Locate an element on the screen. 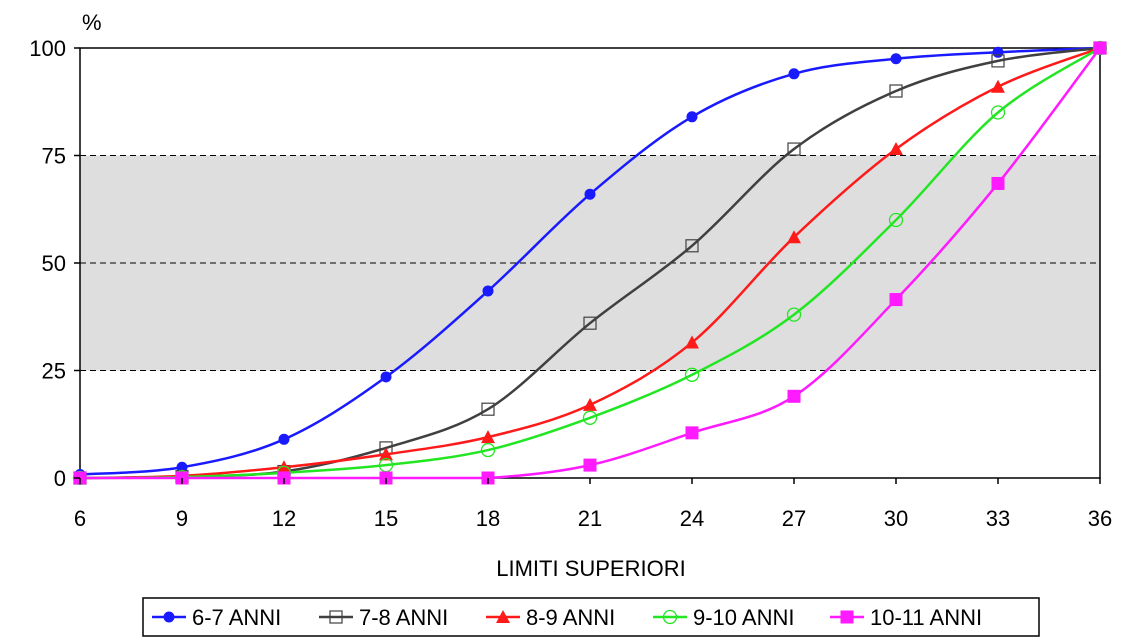  legend-label: 8-9 ANNI is located at coordinates (570, 617).